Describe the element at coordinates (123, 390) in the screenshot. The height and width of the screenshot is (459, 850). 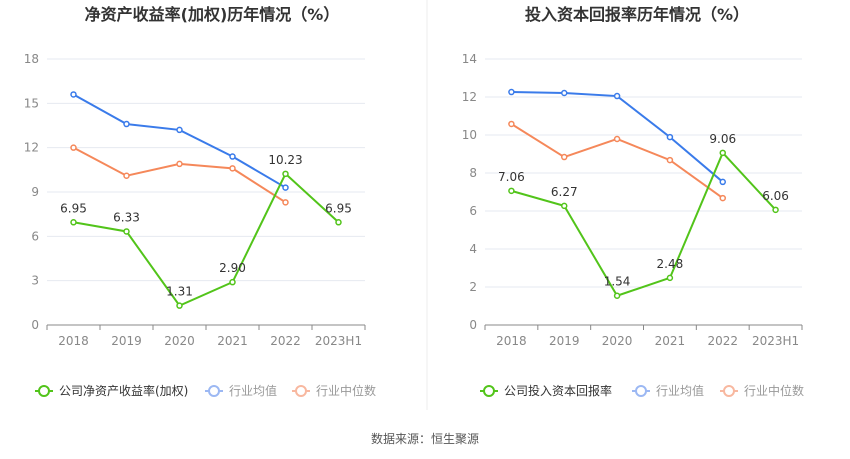
I see `legend-label: 公司净资产收益率(加权)` at that location.